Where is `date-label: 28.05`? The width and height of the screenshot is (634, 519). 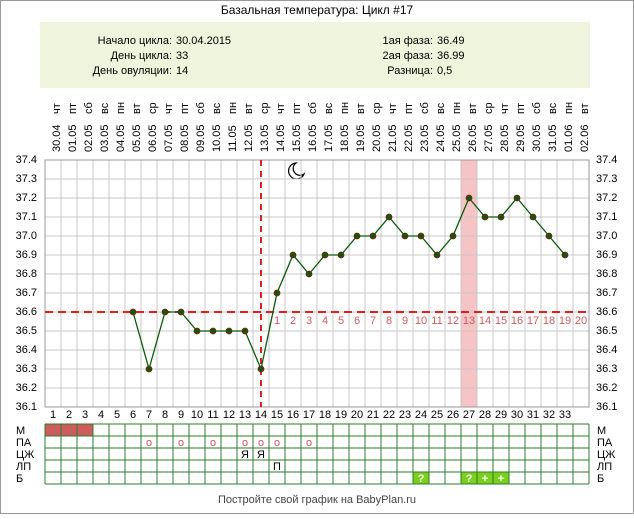 date-label: 28.05 is located at coordinates (505, 138).